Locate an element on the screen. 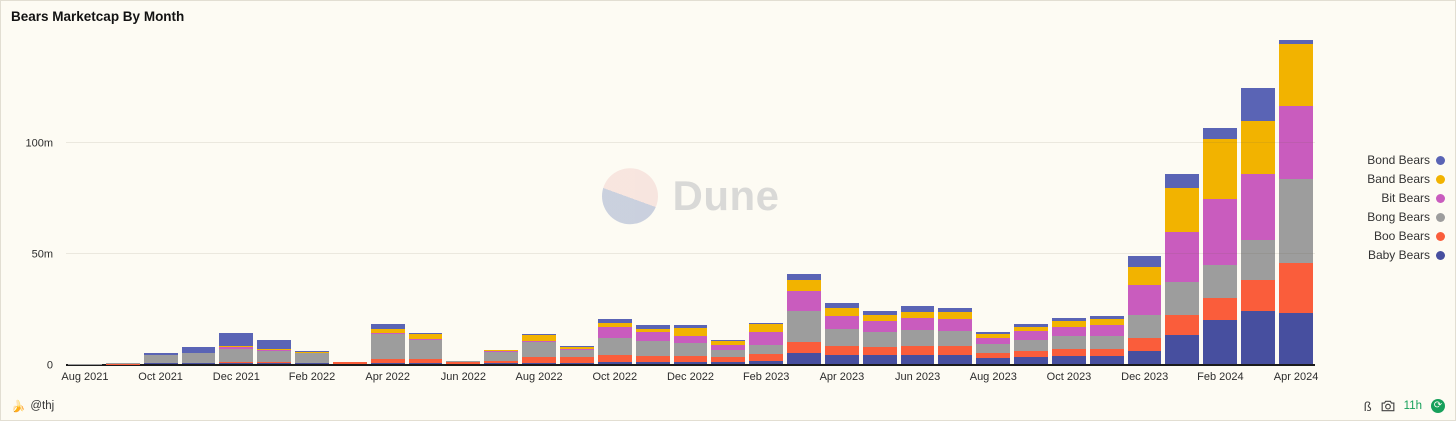 Image resolution: width=1456 pixels, height=421 pixels. camera-icon is located at coordinates (1388, 406).